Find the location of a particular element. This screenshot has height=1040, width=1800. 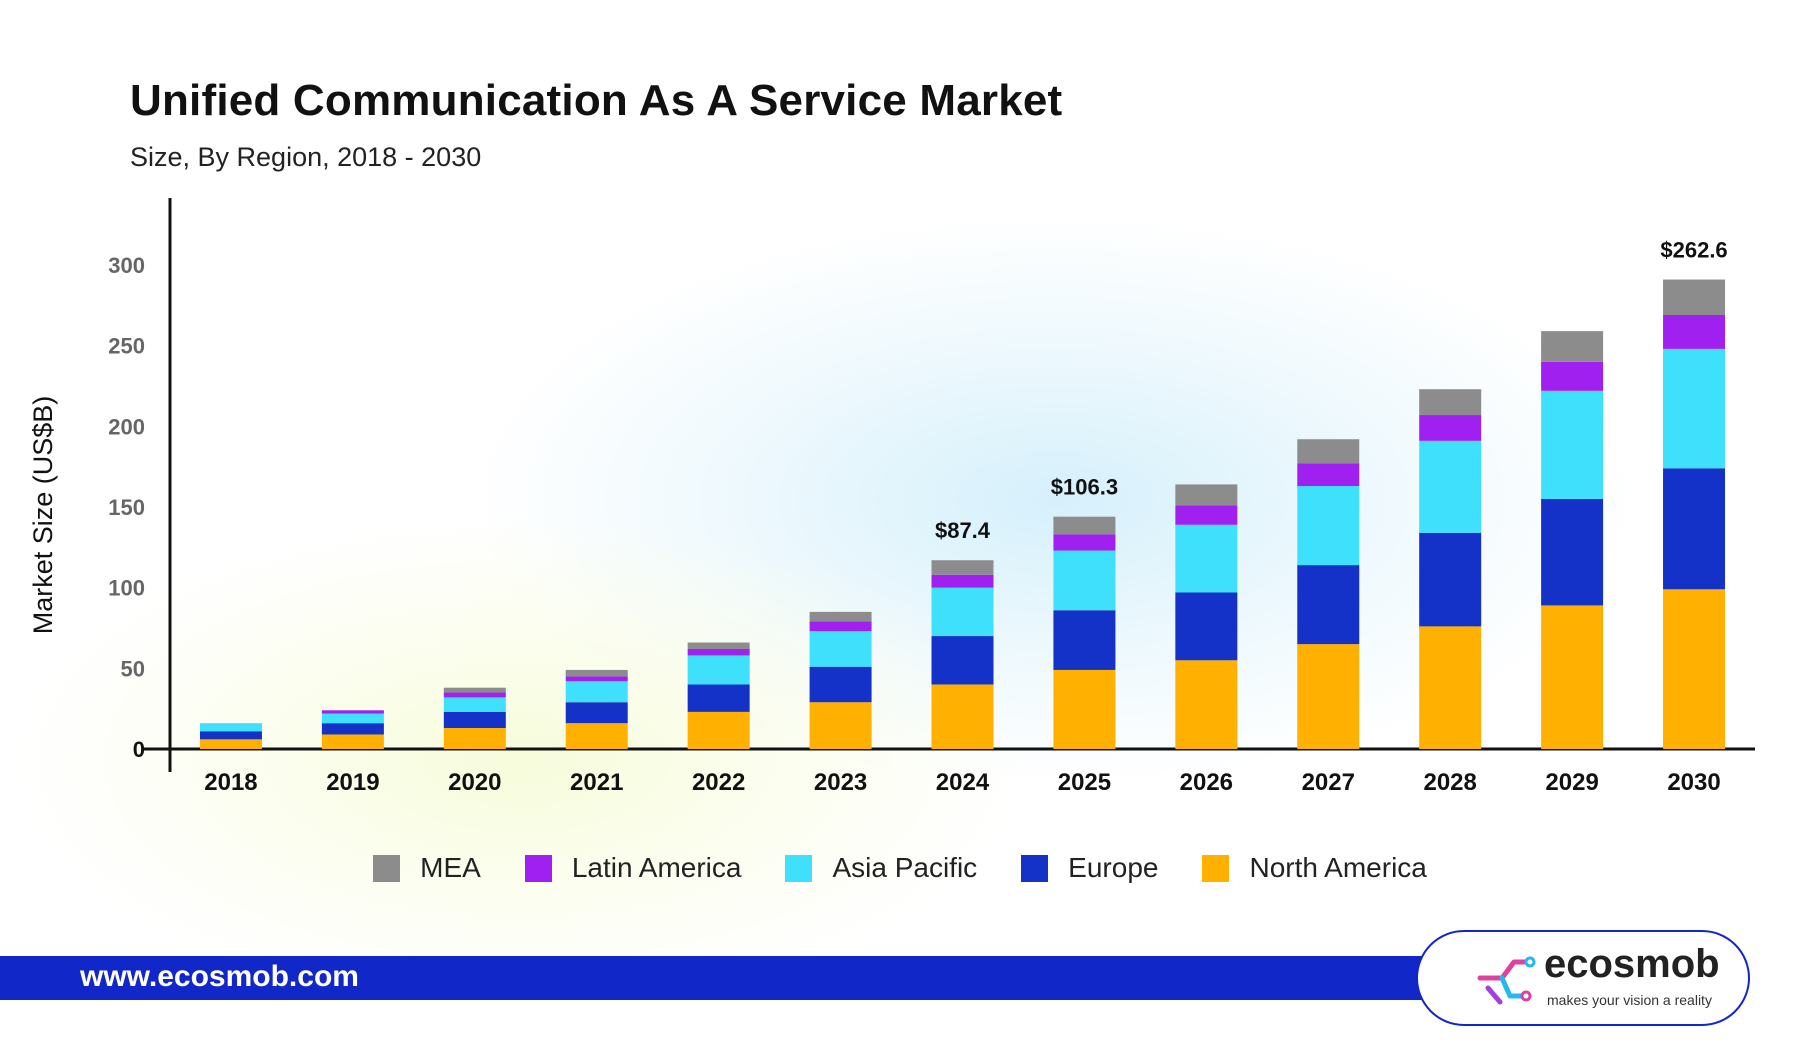

x-tick-label: 2027 is located at coordinates (1328, 782).